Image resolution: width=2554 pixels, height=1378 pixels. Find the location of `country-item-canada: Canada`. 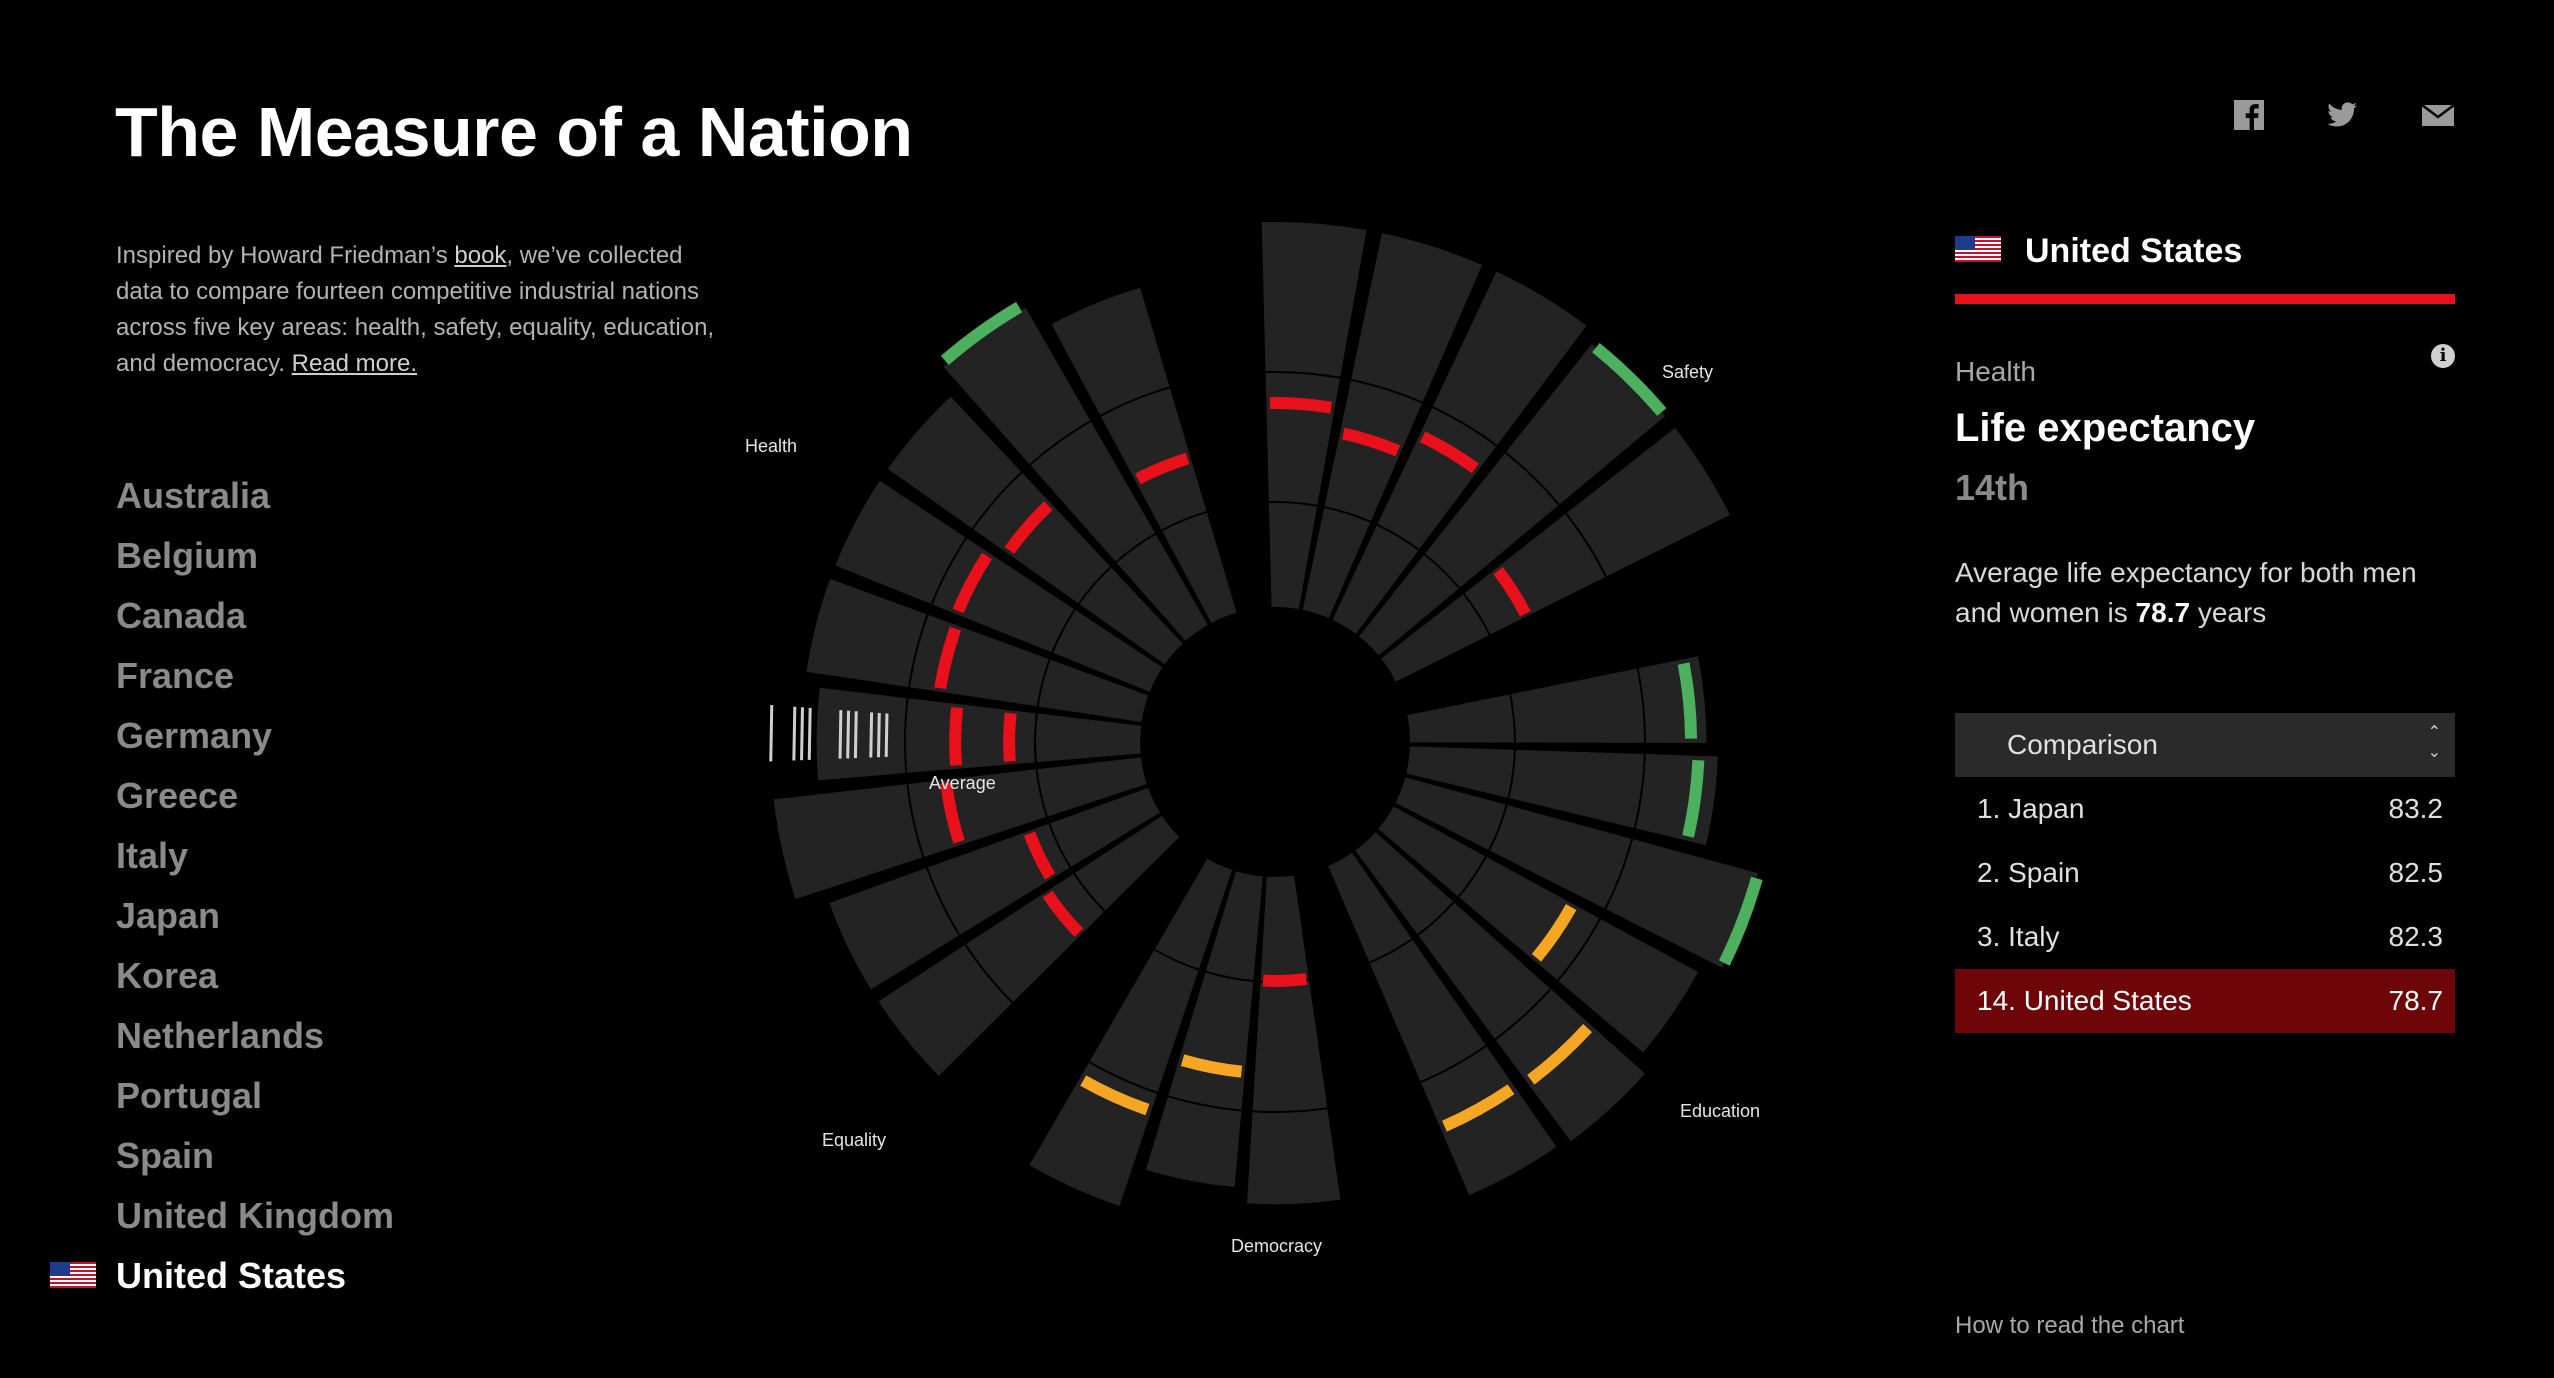

country-item-canada: Canada is located at coordinates (181, 615).